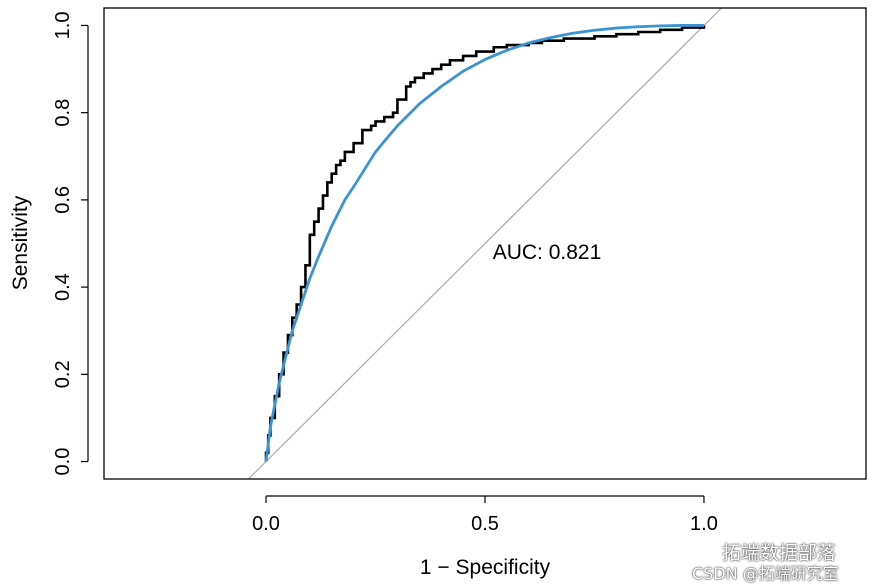 The height and width of the screenshot is (586, 877). What do you see at coordinates (20, 242) in the screenshot?
I see `y-axis-title: Sensitivity` at bounding box center [20, 242].